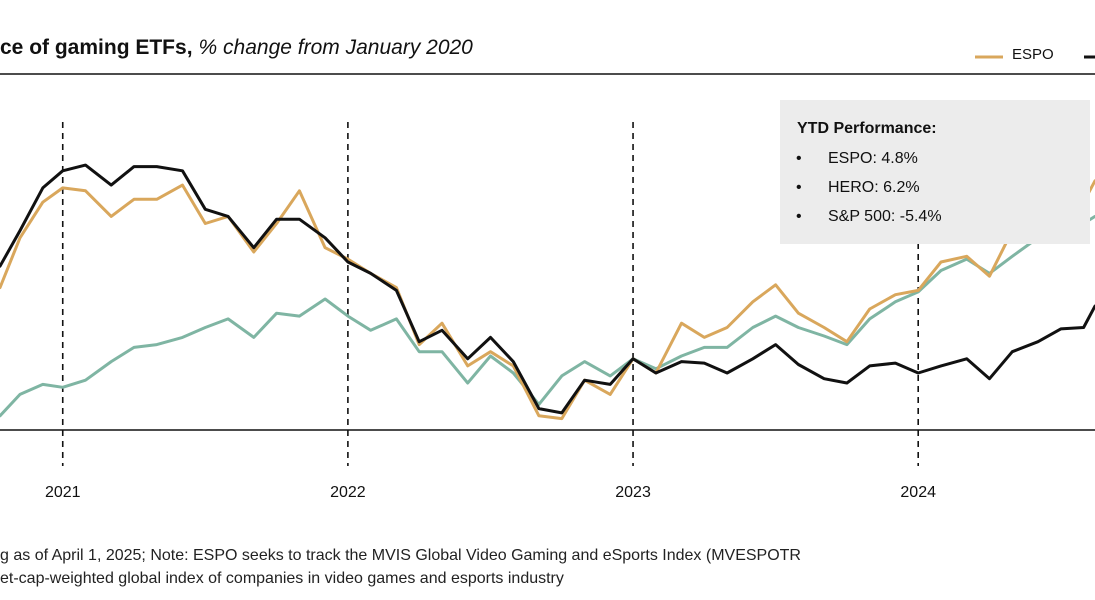 The width and height of the screenshot is (1095, 600). What do you see at coordinates (490, 492) in the screenshot?
I see `x-tick-labels: 2021 2022 2023 2024` at bounding box center [490, 492].